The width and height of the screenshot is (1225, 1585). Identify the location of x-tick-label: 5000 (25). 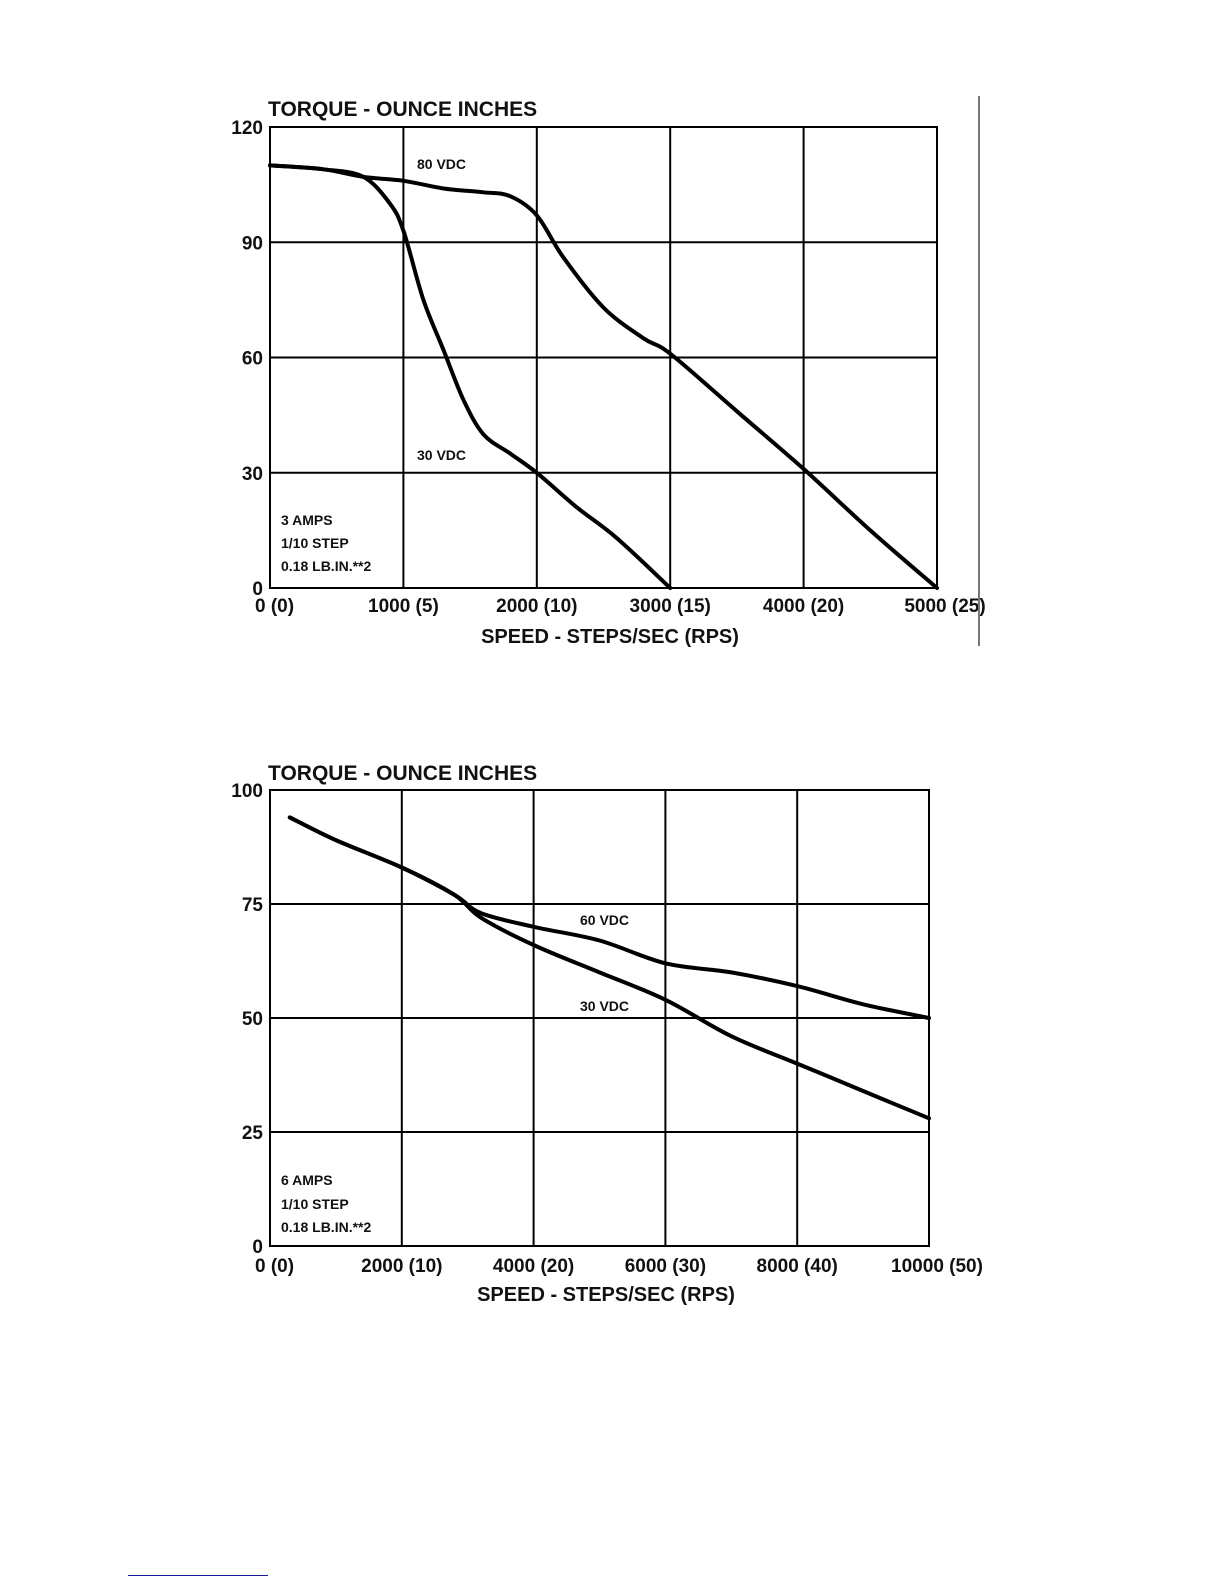
(944, 606).